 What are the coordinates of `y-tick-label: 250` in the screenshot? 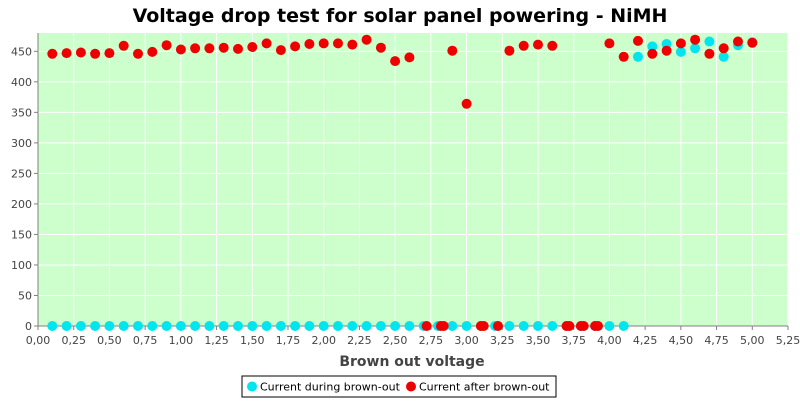 It's located at (21, 173).